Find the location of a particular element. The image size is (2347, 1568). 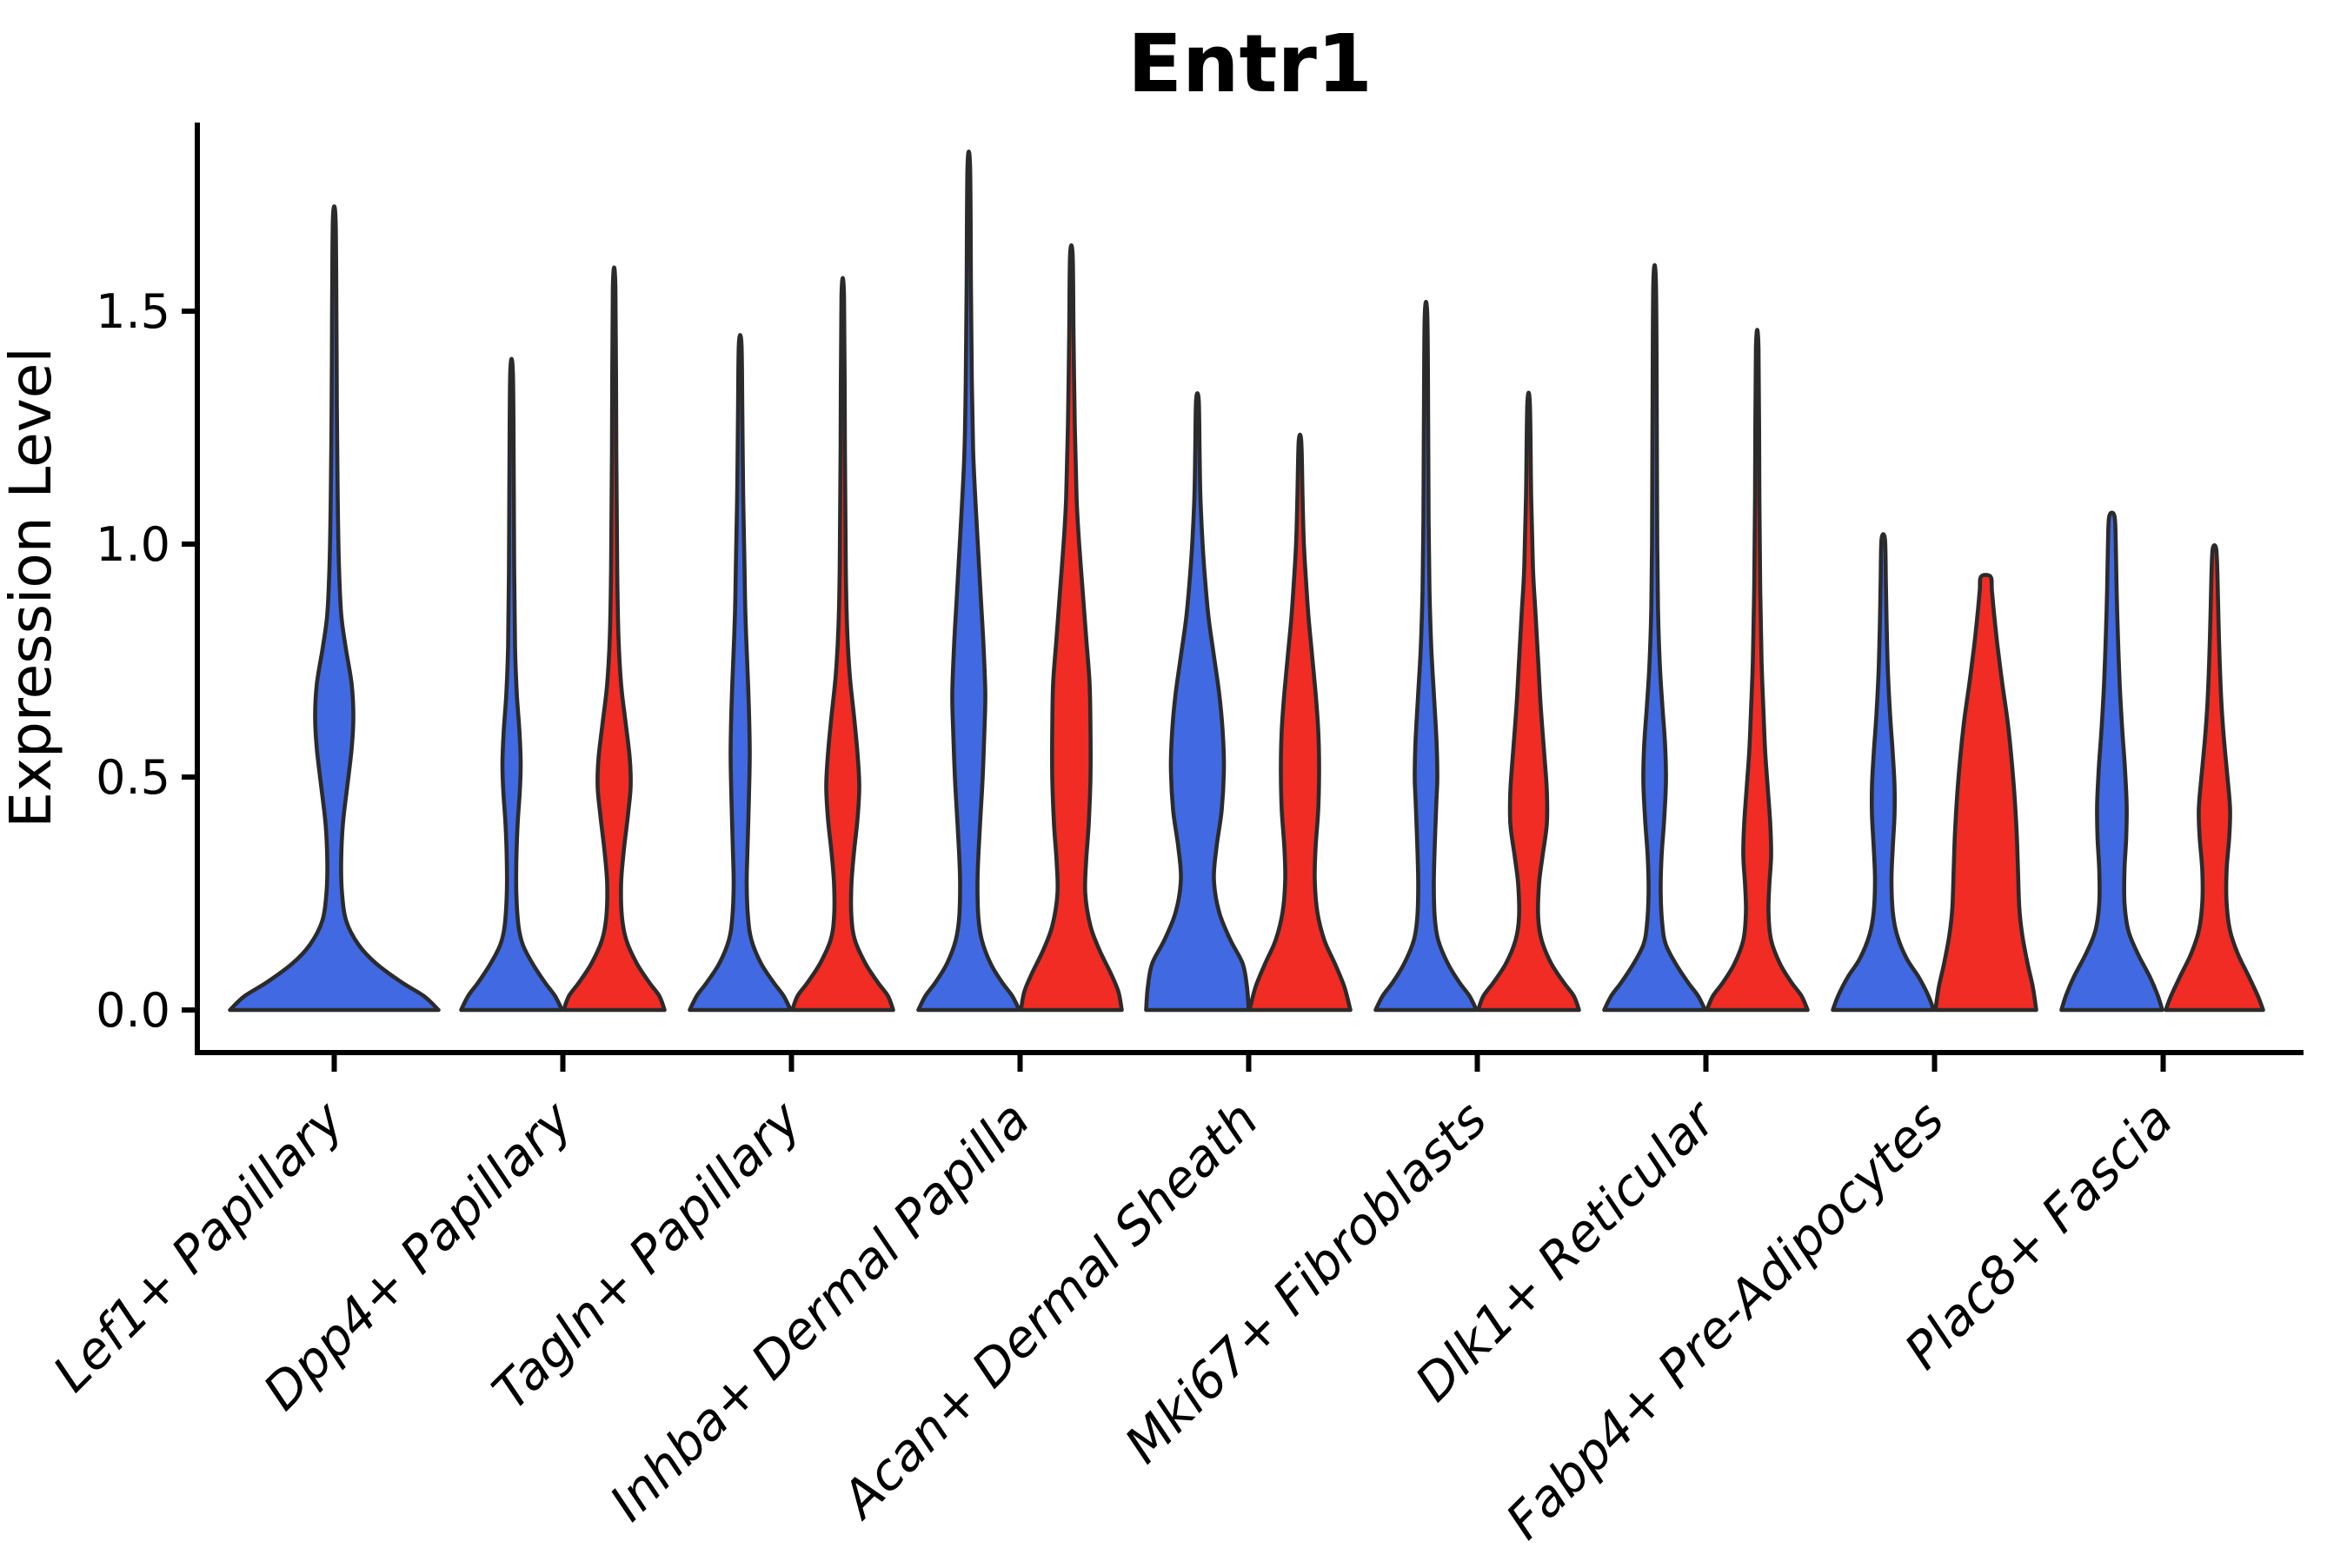

violin-tagln-papillary-red is located at coordinates (842, 644).